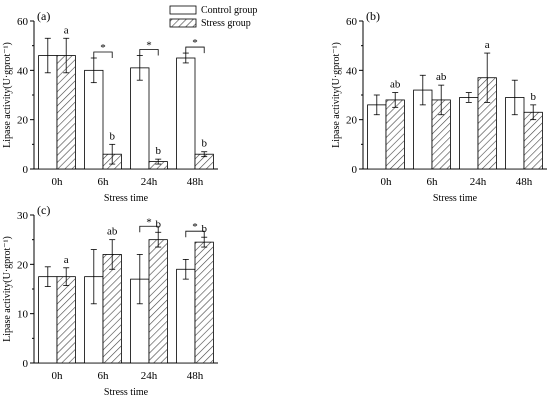 Image resolution: width=550 pixels, height=402 pixels. Describe the element at coordinates (23, 315) in the screenshot. I see `y-tick-label: 10` at that location.